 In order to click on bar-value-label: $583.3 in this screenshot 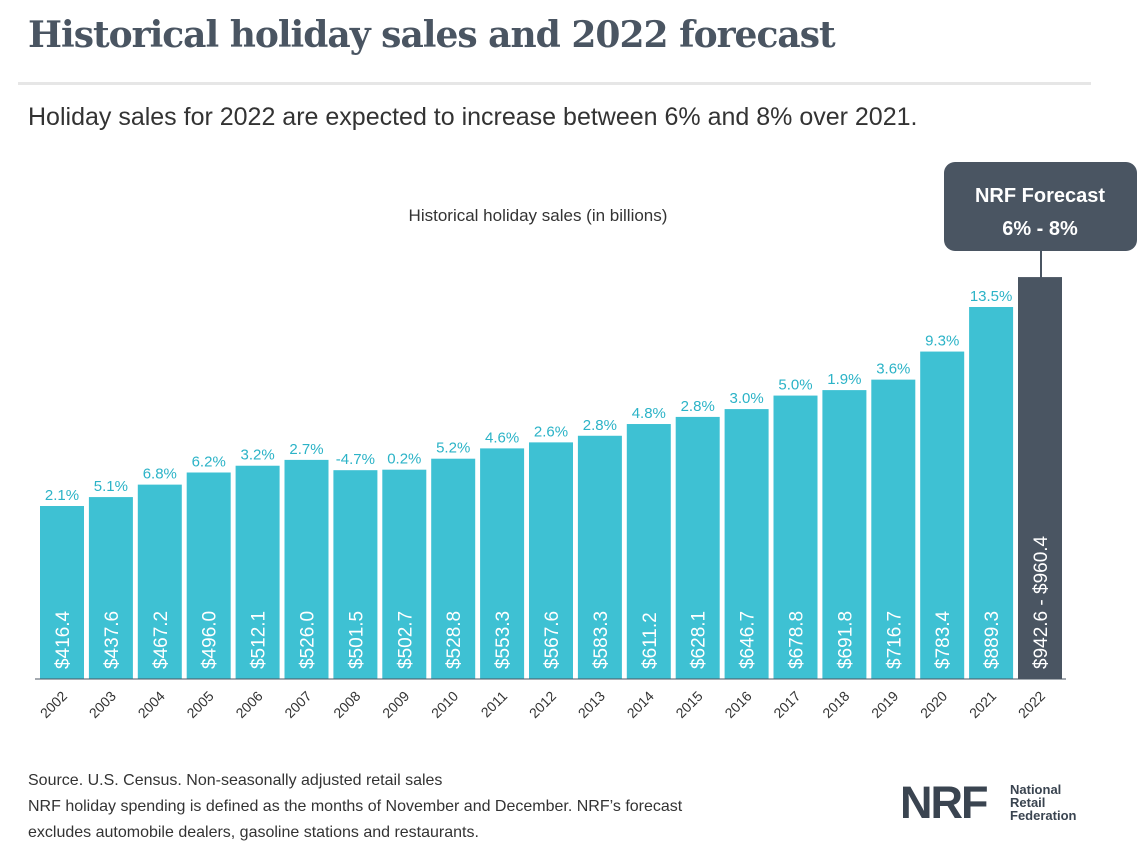, I will do `click(601, 640)`.